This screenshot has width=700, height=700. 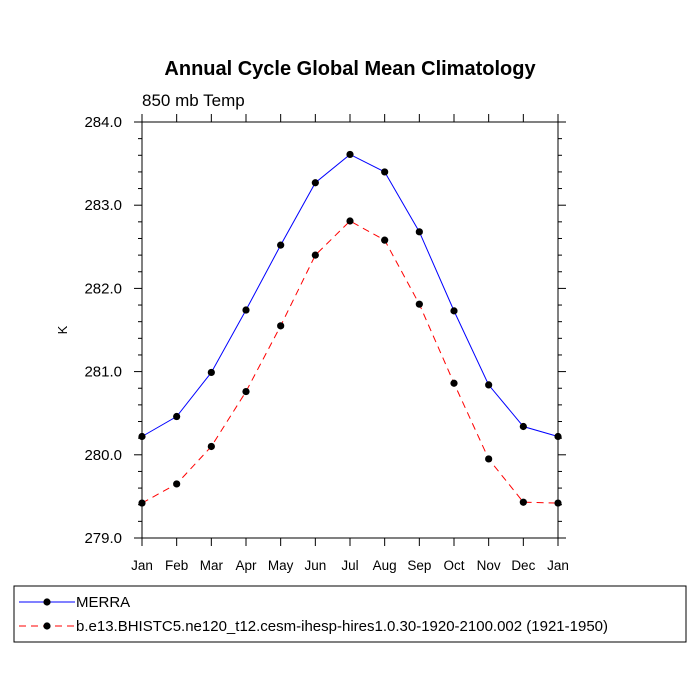 What do you see at coordinates (193, 100) in the screenshot?
I see `chart-subtitle: 850 mb Temp` at bounding box center [193, 100].